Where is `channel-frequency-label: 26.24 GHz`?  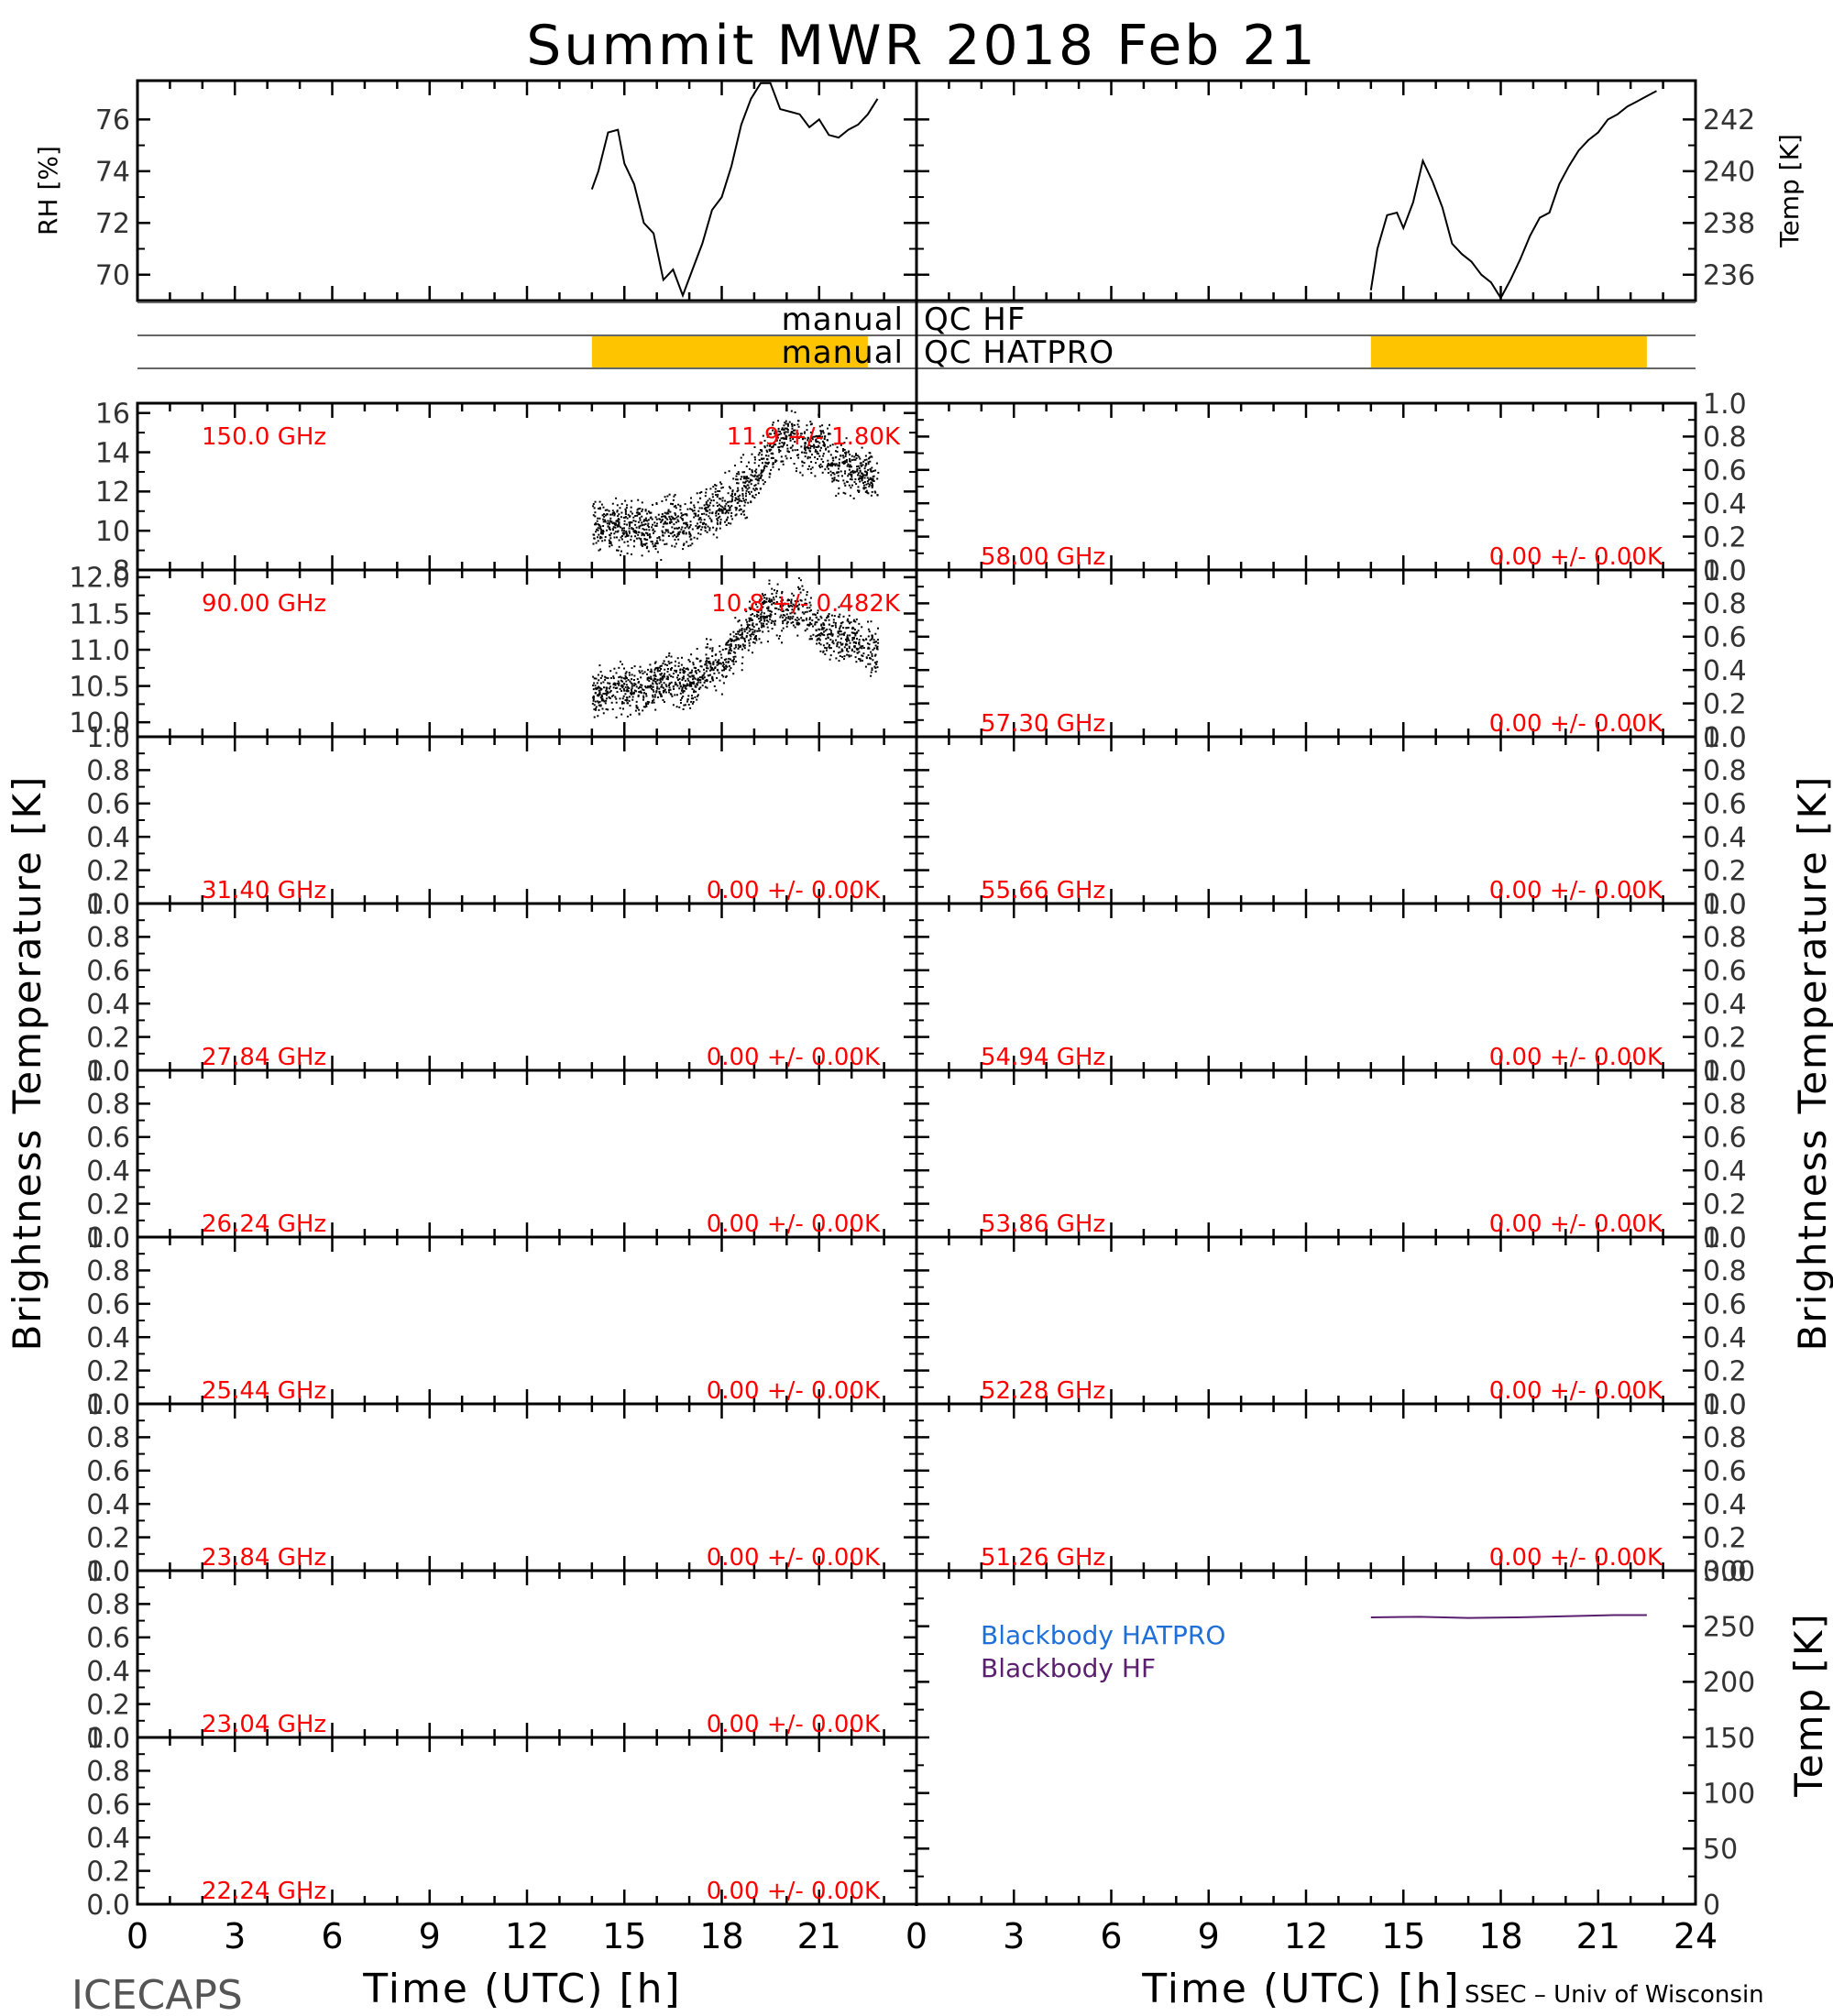
channel-frequency-label: 26.24 GHz is located at coordinates (264, 1224).